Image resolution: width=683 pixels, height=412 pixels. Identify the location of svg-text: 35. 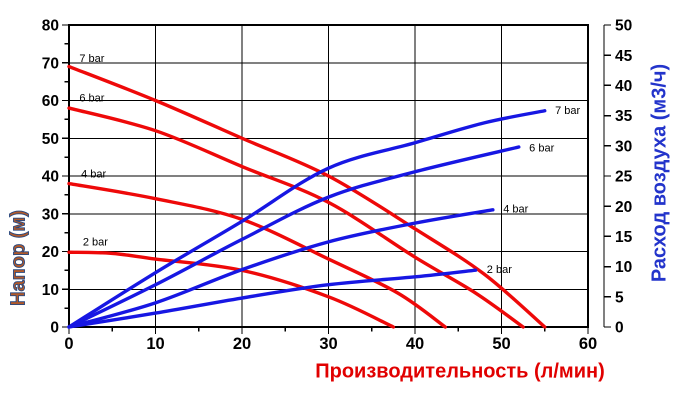
(624, 116).